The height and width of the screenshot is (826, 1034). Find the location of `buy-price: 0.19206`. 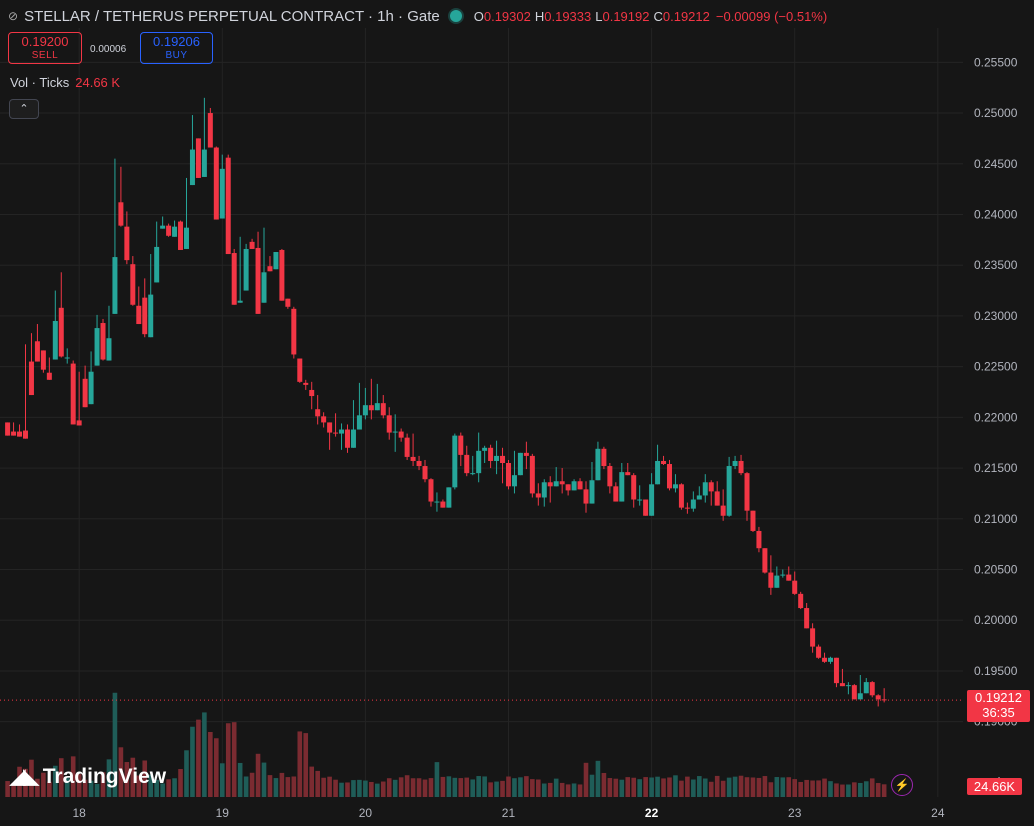

buy-price: 0.19206 is located at coordinates (176, 41).